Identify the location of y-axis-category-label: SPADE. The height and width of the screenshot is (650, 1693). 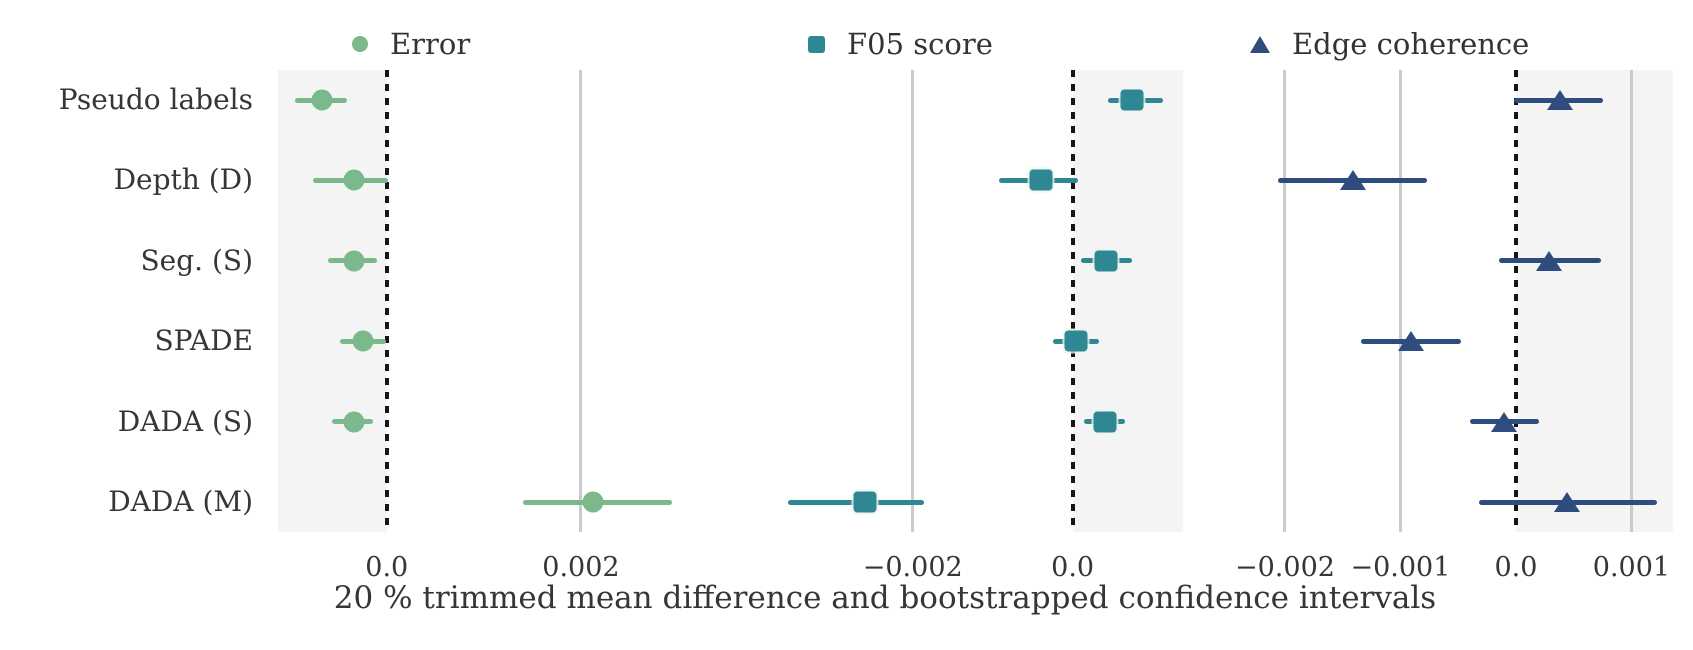
(203, 341).